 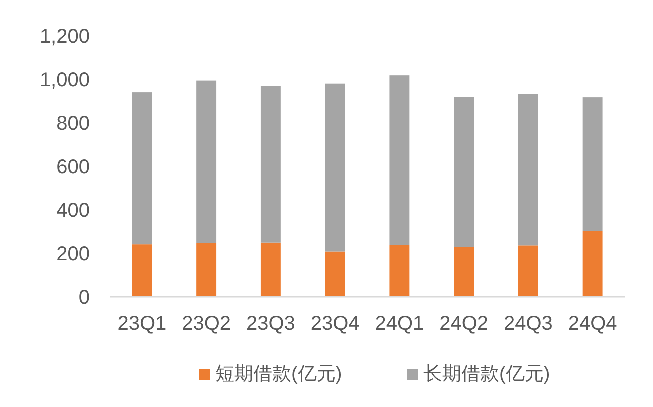 I want to click on x-tick-label: 24Q4, so click(x=593, y=324).